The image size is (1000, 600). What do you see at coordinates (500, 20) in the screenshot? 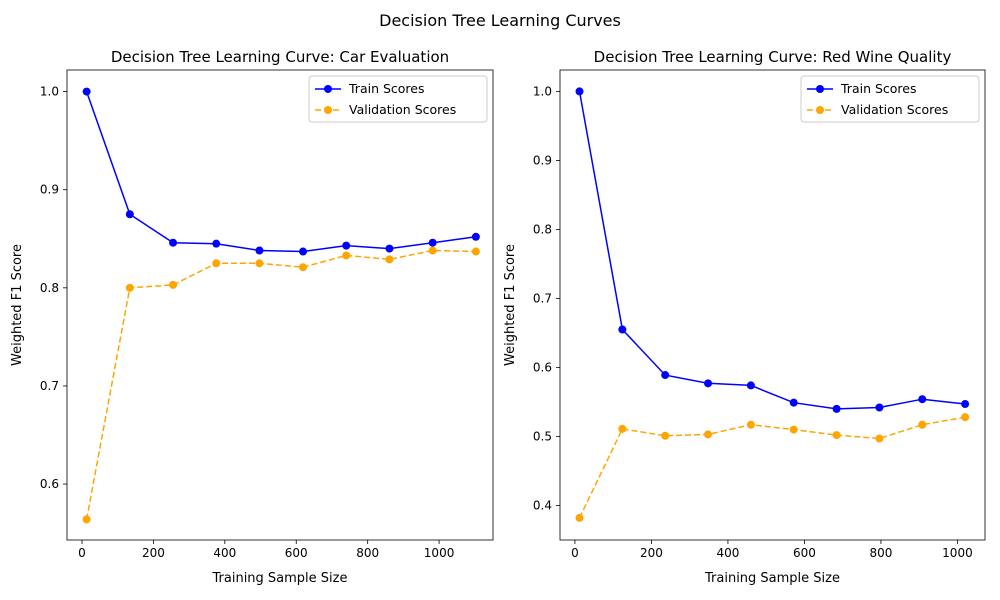
I see `figure-suptitle: Decision Tree Learning Curves` at bounding box center [500, 20].